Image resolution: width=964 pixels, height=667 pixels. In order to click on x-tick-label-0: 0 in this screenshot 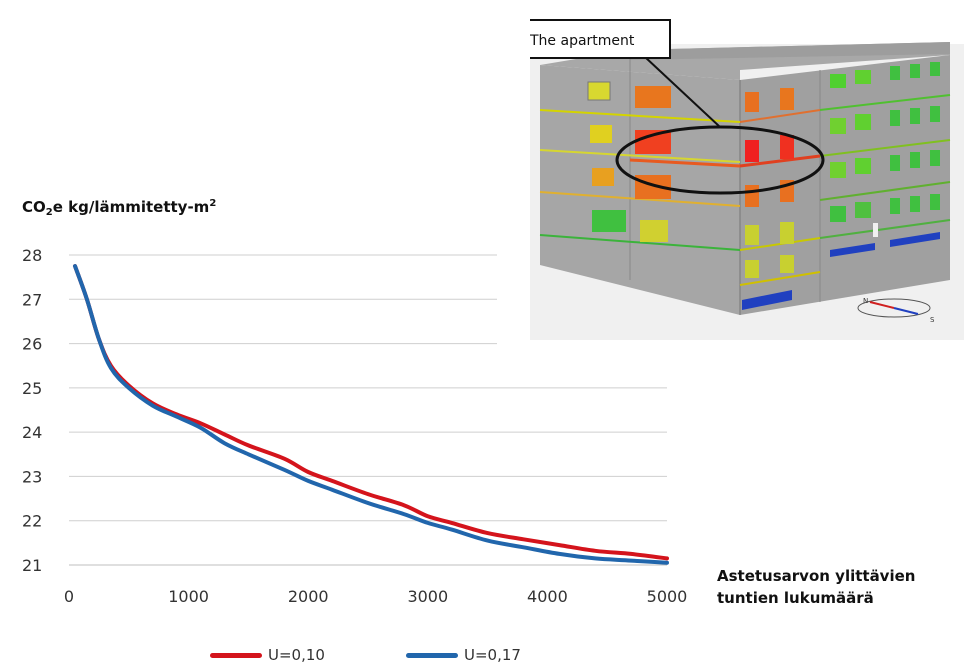, I will do `click(69, 596)`.